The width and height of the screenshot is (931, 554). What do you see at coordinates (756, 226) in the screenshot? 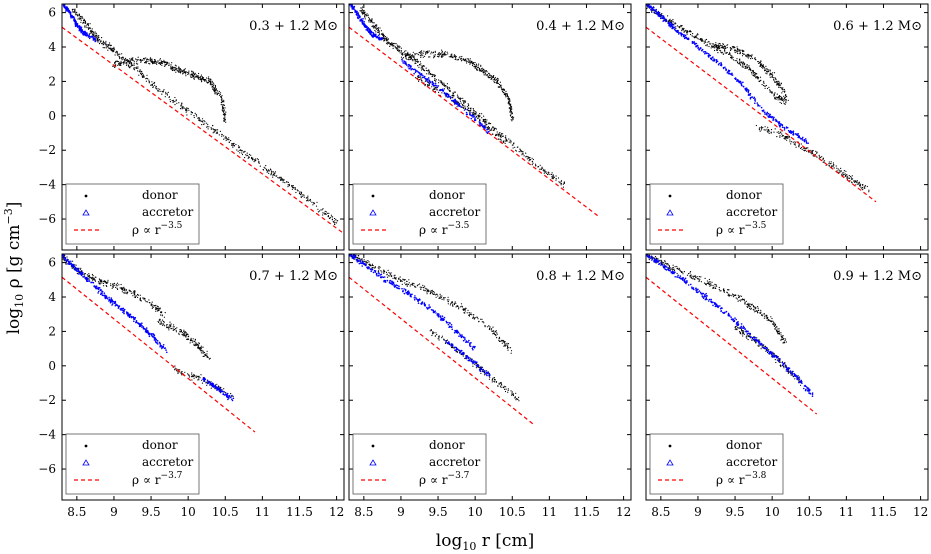
I see `legend-fit-exponent: −3.5` at bounding box center [756, 226].